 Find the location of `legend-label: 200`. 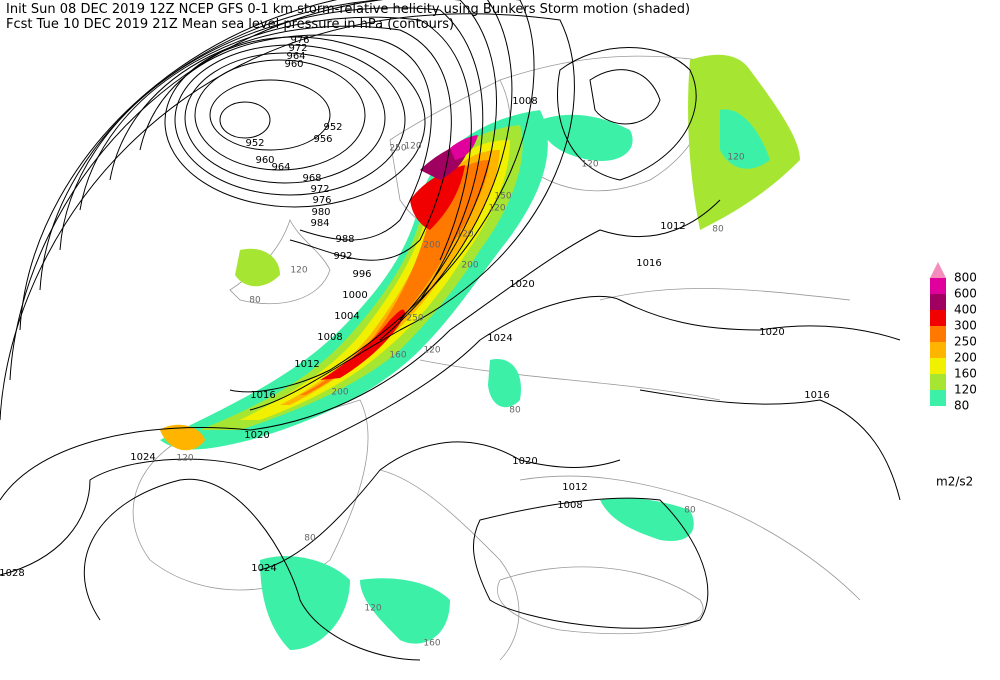

legend-label: 200 is located at coordinates (965, 358).